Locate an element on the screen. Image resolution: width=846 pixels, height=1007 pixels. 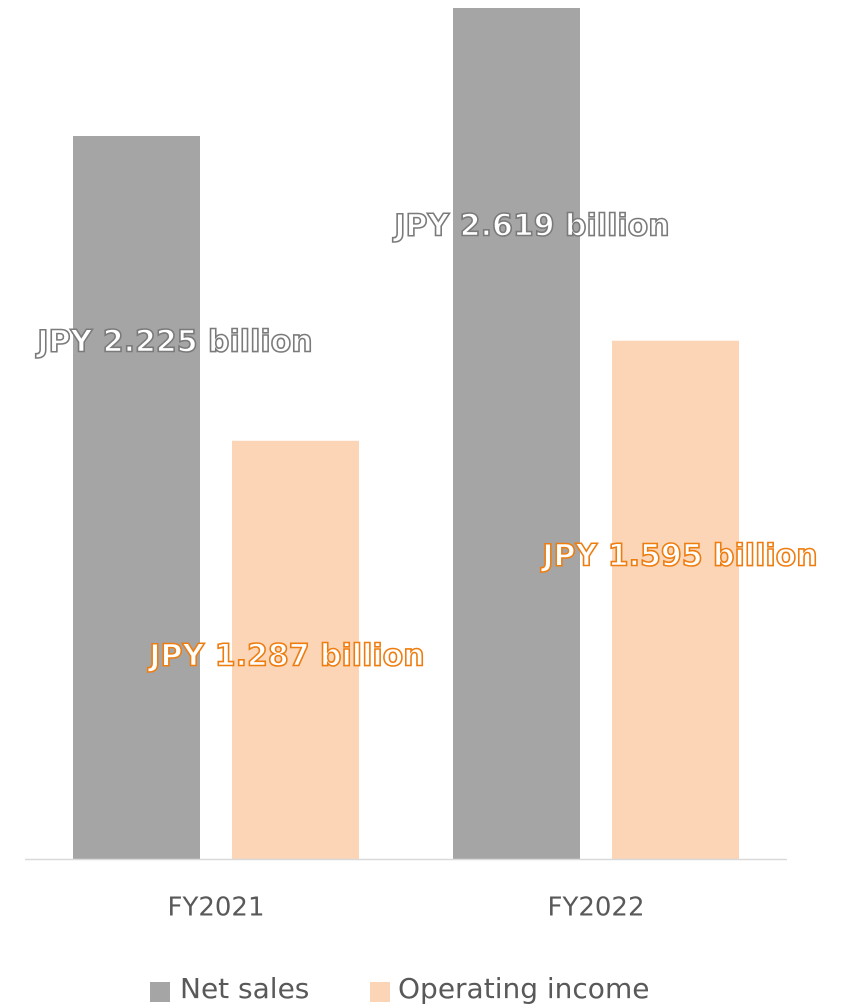
legend-label: Operating income is located at coordinates (523, 988).